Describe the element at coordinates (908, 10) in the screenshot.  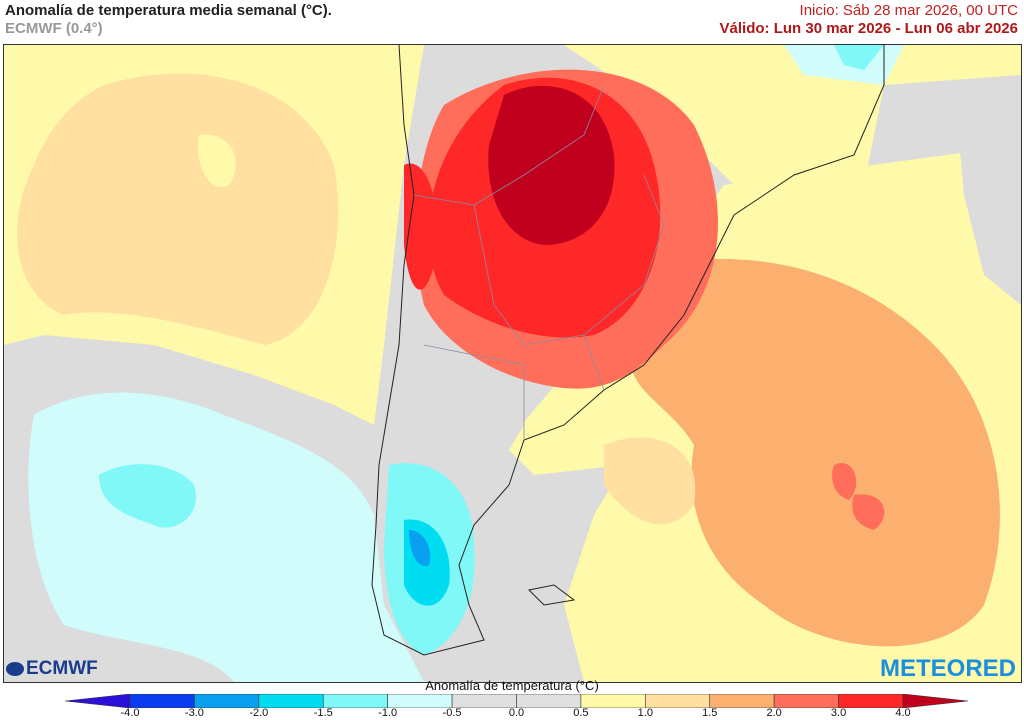
I see `init-time: Inicio: Sáb 28 mar 2026, 00 UTC` at that location.